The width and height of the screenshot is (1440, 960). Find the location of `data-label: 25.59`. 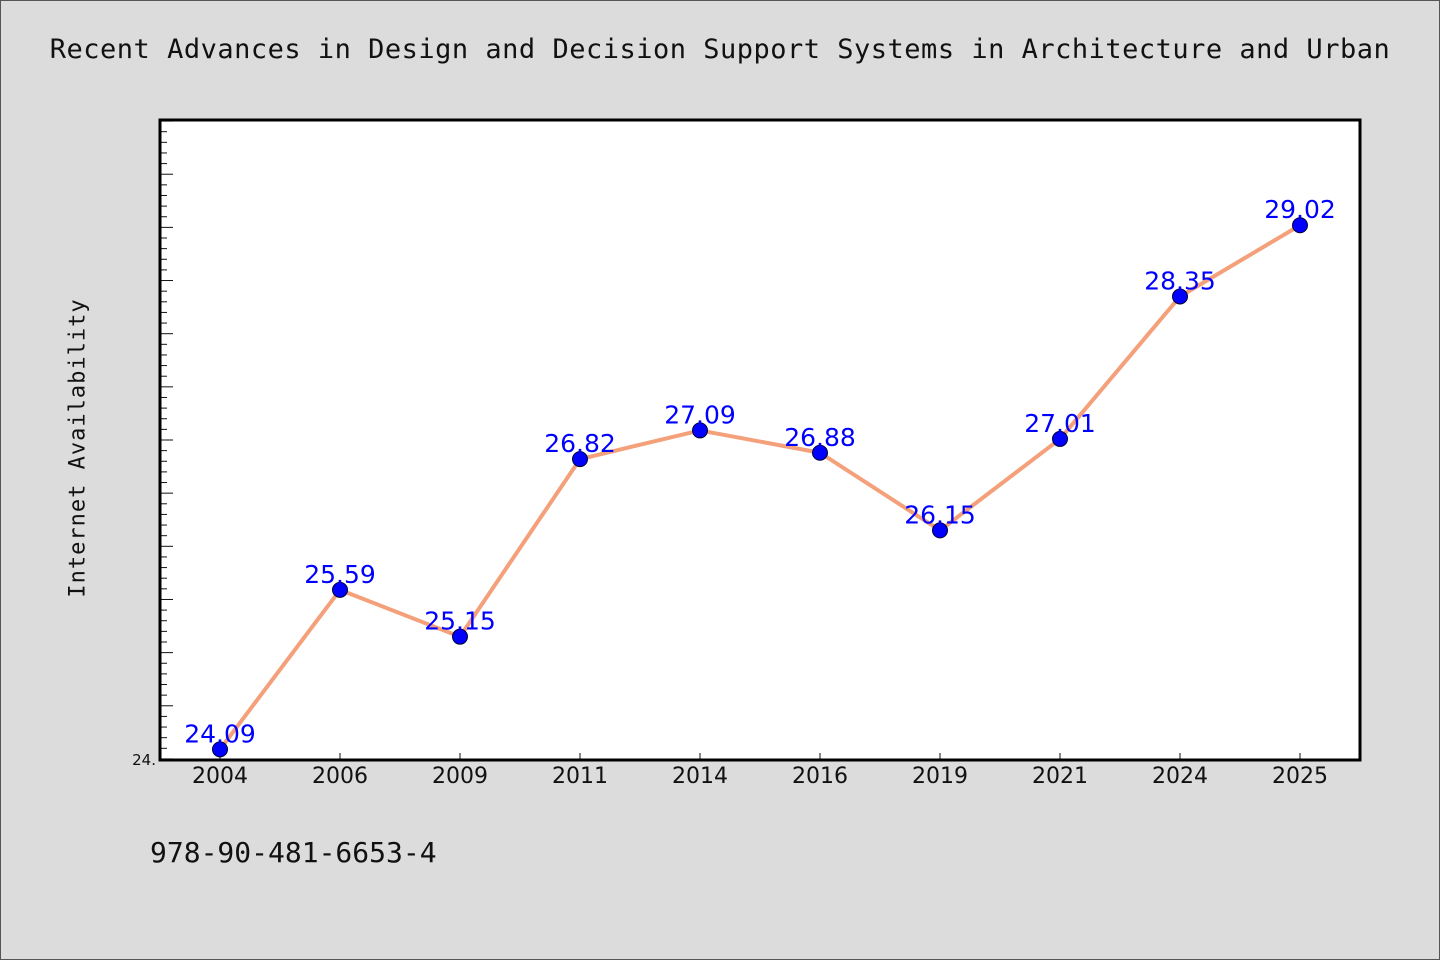

data-label: 25.59 is located at coordinates (340, 574).